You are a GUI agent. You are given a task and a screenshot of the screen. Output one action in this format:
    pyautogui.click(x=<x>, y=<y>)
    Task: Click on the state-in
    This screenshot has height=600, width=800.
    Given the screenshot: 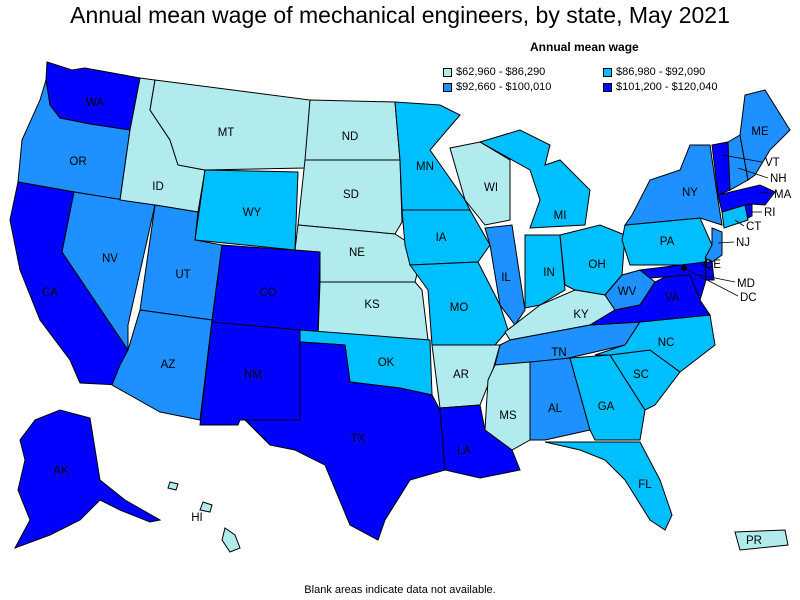 What is the action you would take?
    pyautogui.click(x=545, y=271)
    